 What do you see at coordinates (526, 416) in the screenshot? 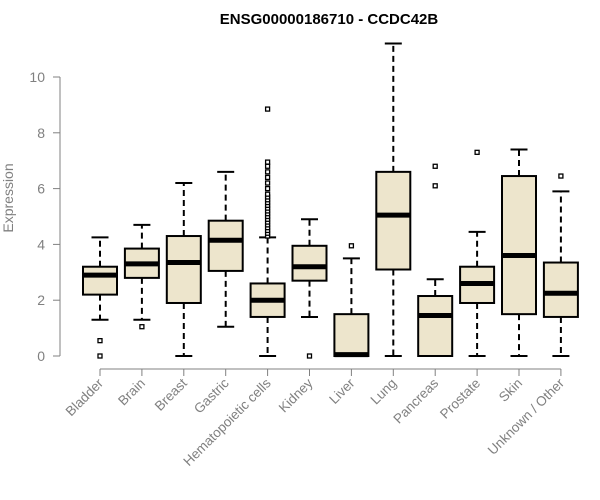
I see `x-tick-label: Unknown / Other` at bounding box center [526, 416].